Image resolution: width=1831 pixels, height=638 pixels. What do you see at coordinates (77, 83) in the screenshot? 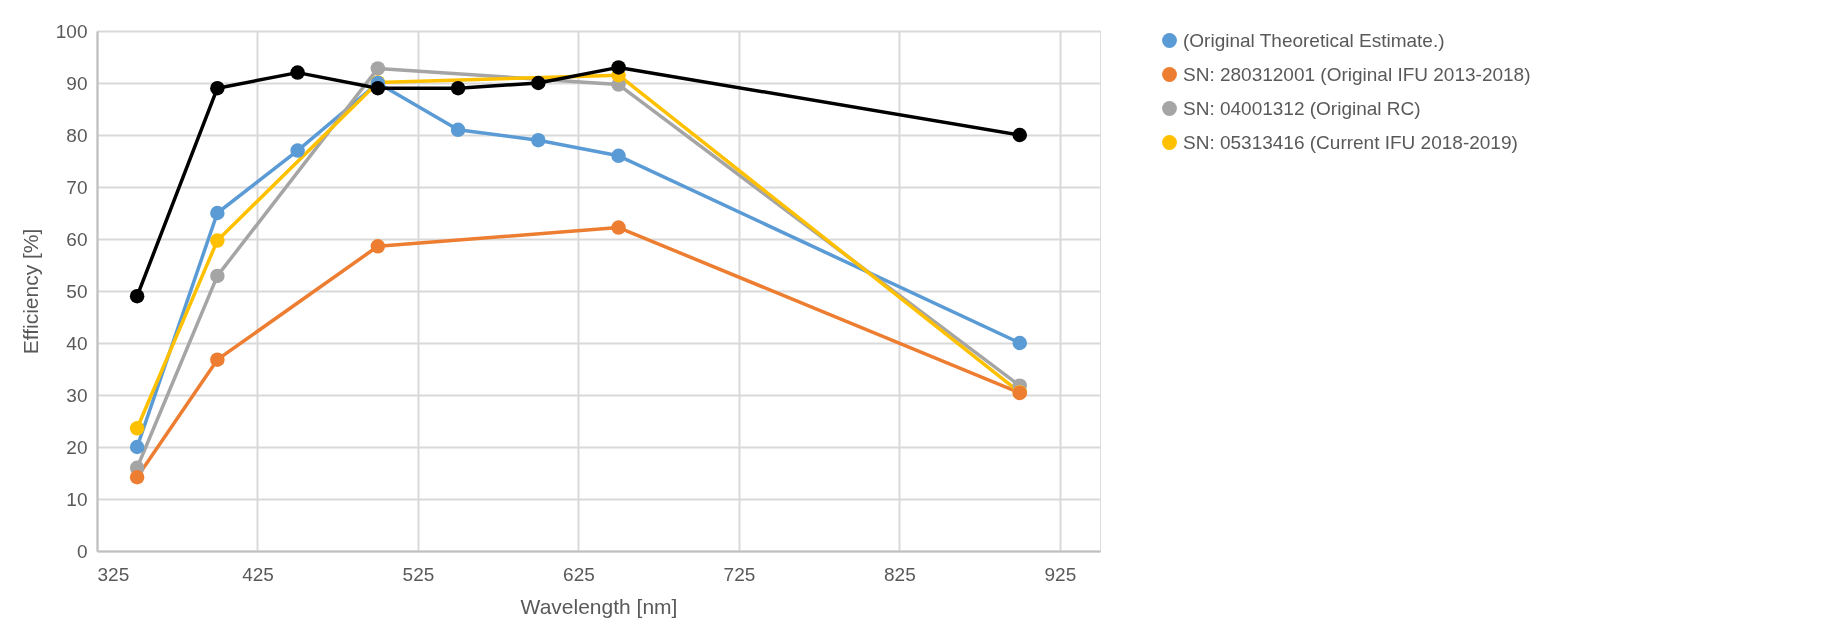
I see `y-tick-label: 90` at bounding box center [77, 83].